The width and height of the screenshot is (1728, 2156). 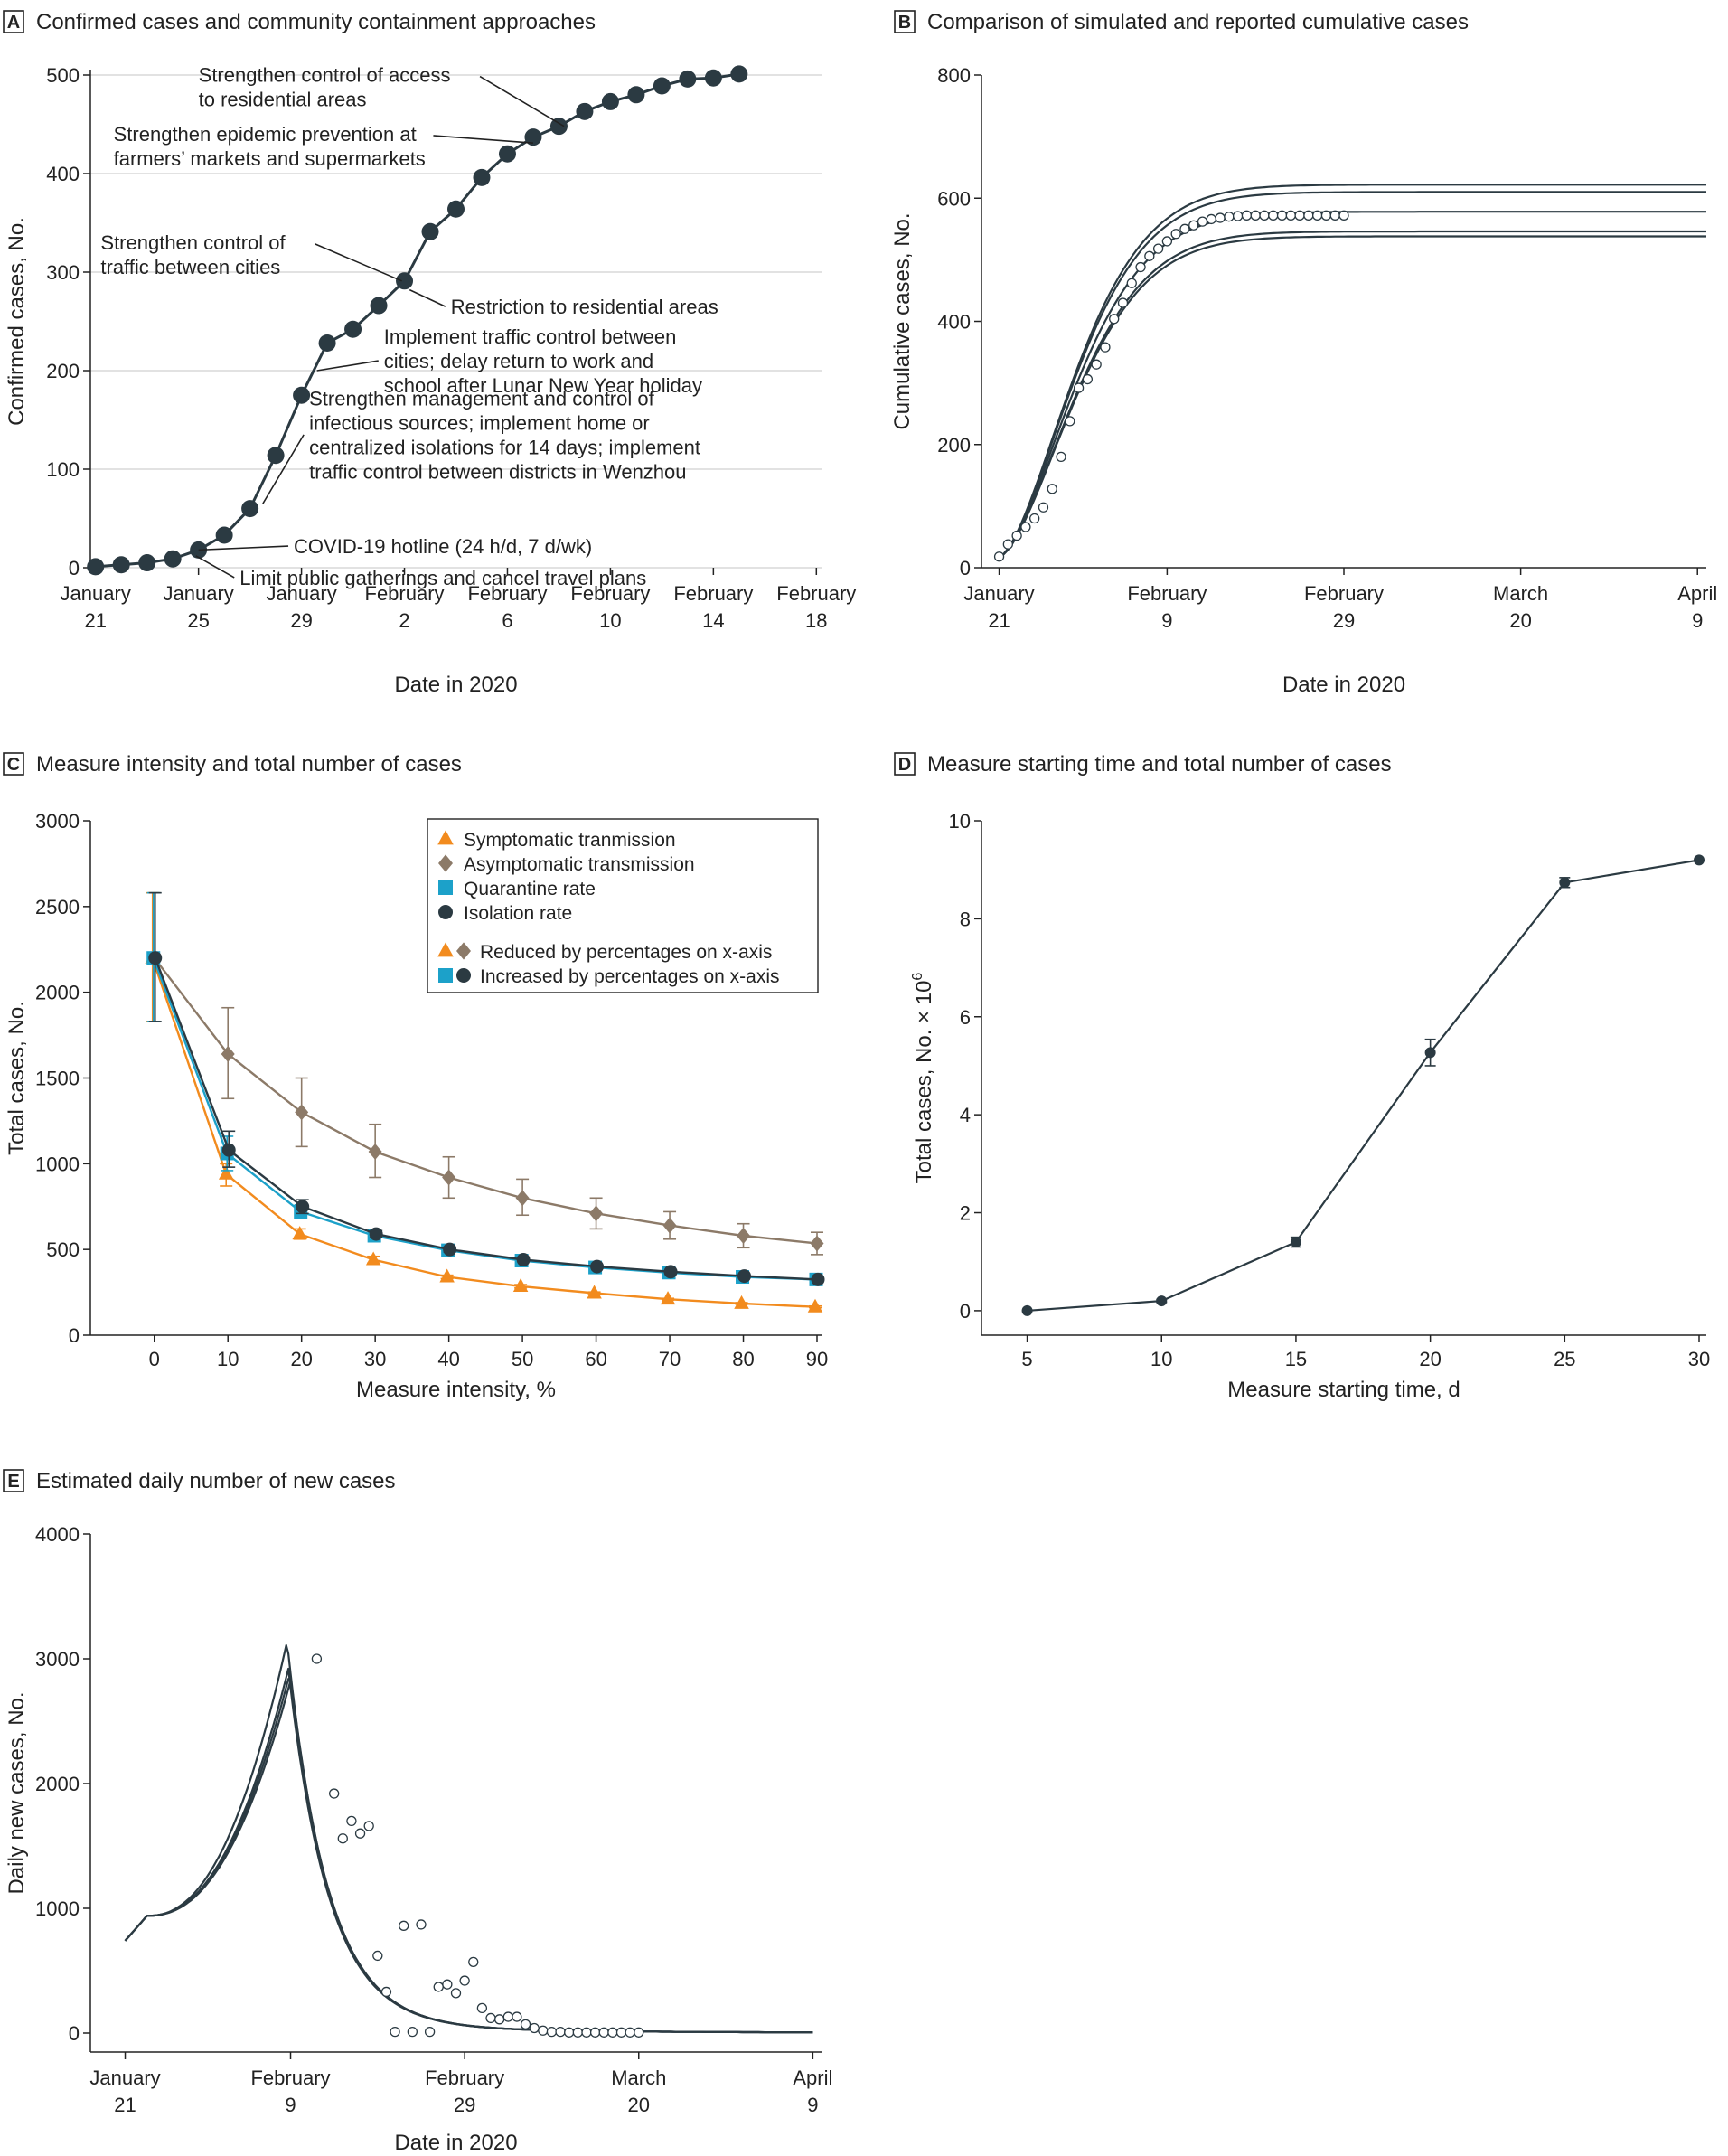 What do you see at coordinates (924, 1082) in the screenshot?
I see `y-axis-label-text: Total cases, No. × 10` at bounding box center [924, 1082].